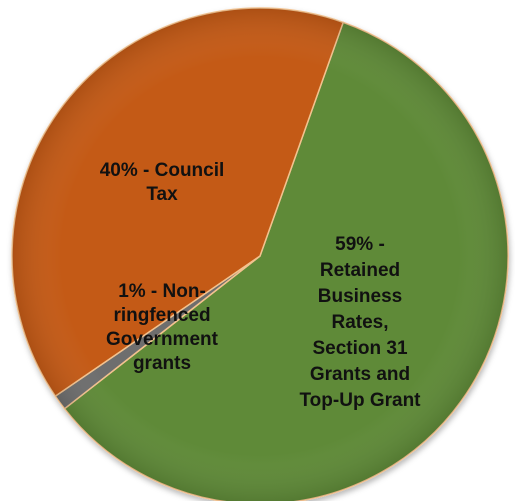 This screenshot has width=515, height=501. Describe the element at coordinates (162, 170) in the screenshot. I see `slice-label-line: 40% - Council` at that location.